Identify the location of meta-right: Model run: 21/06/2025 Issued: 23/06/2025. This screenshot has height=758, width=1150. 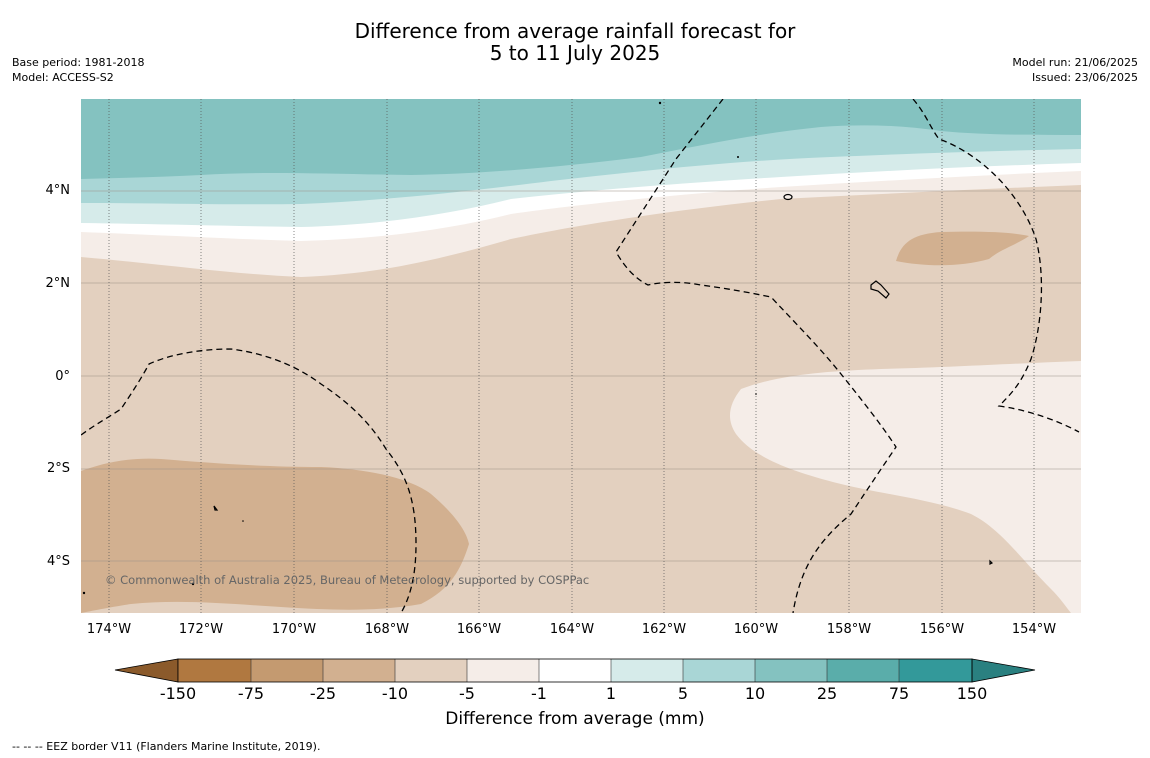
(1075, 70).